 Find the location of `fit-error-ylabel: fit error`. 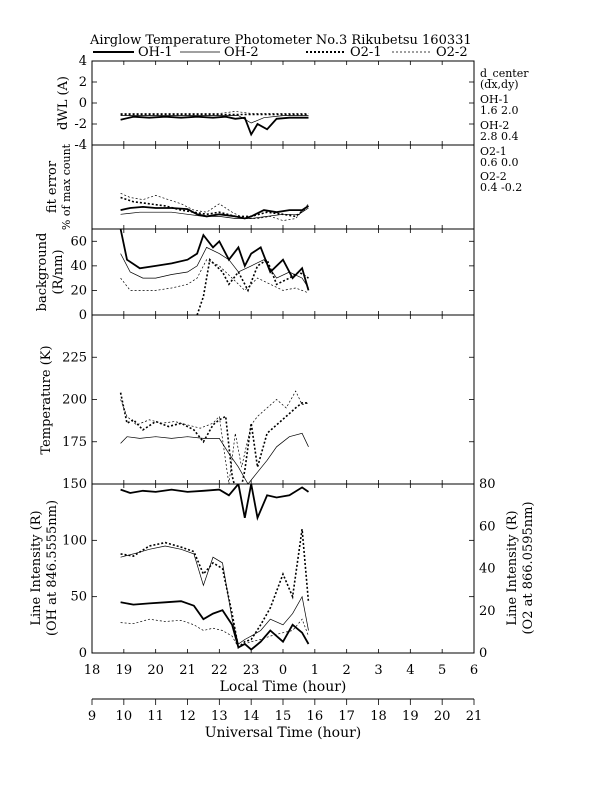

fit-error-ylabel: fit error is located at coordinates (52, 186).